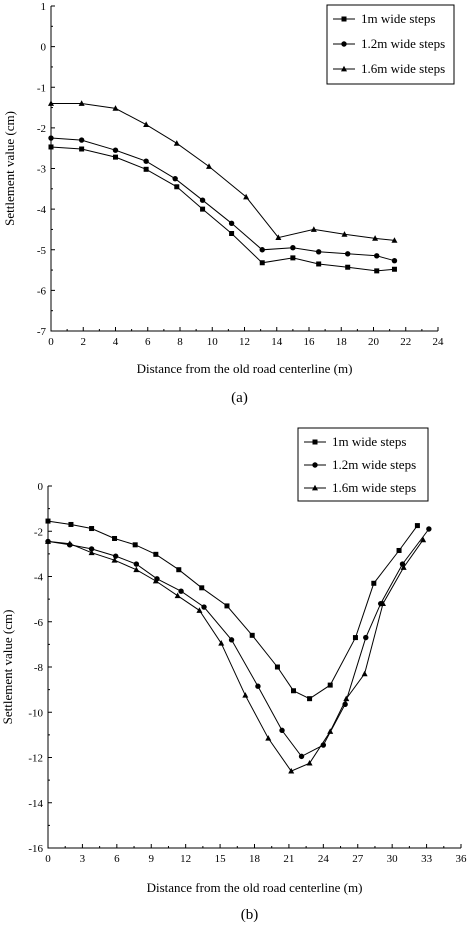 This screenshot has height=925, width=474. Describe the element at coordinates (374, 342) in the screenshot. I see `x-tick-label: 20` at that location.